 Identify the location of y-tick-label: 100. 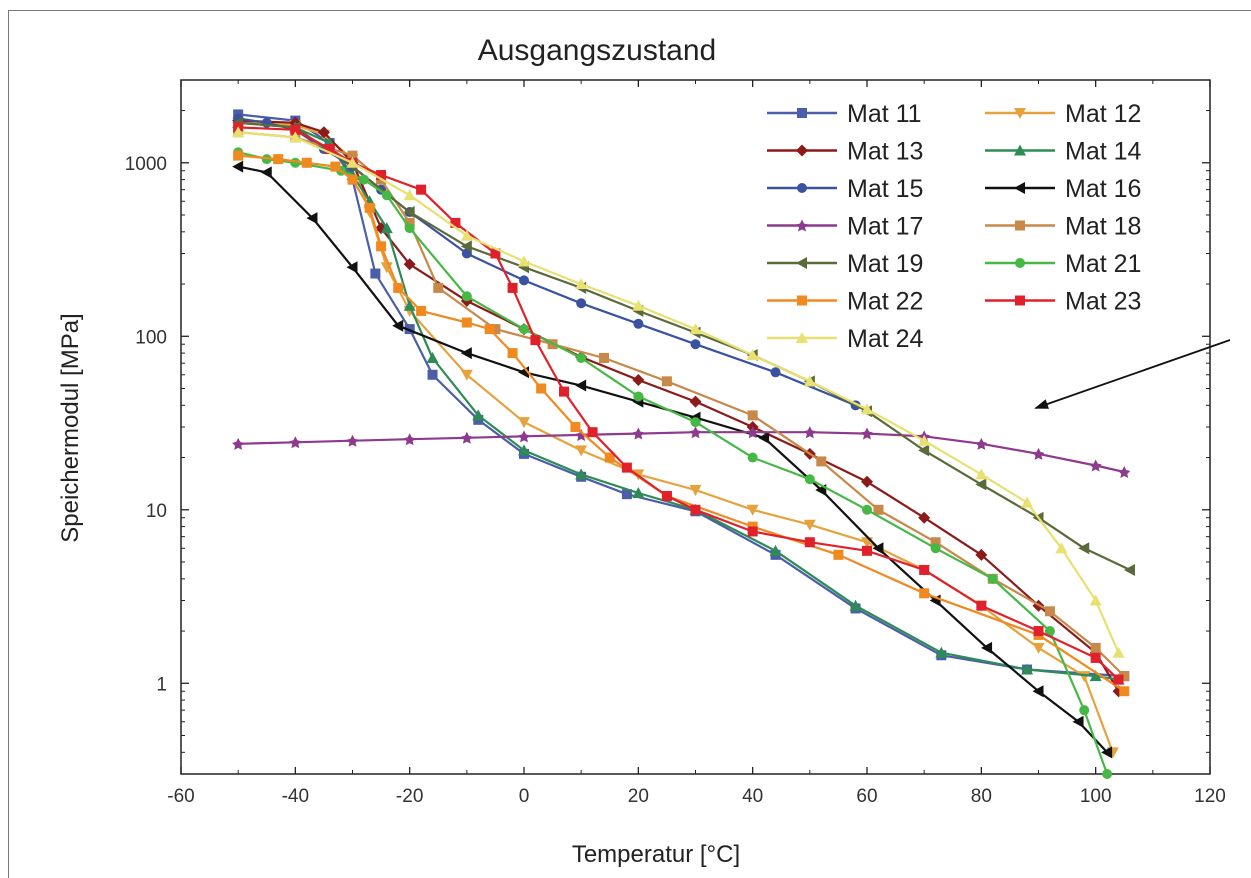
(151, 337).